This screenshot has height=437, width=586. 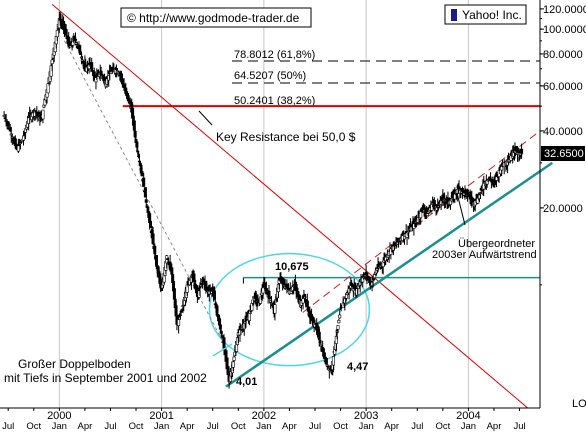 What do you see at coordinates (563, 55) in the screenshot?
I see `y-tick-label: 80.0000` at bounding box center [563, 55].